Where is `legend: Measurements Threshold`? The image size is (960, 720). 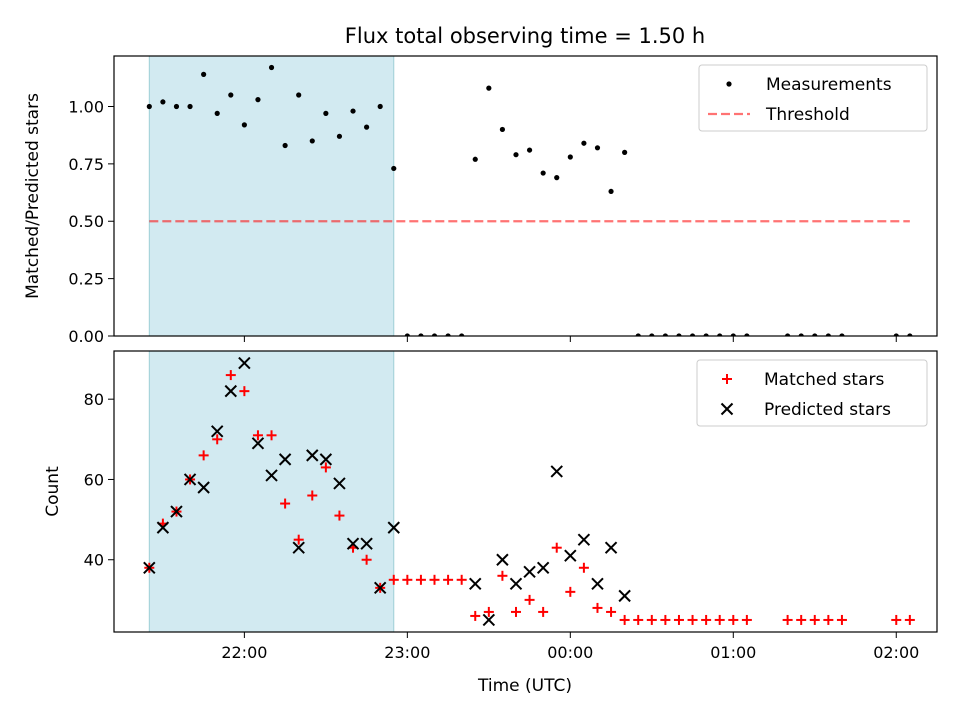
legend: Measurements Threshold is located at coordinates (813, 98).